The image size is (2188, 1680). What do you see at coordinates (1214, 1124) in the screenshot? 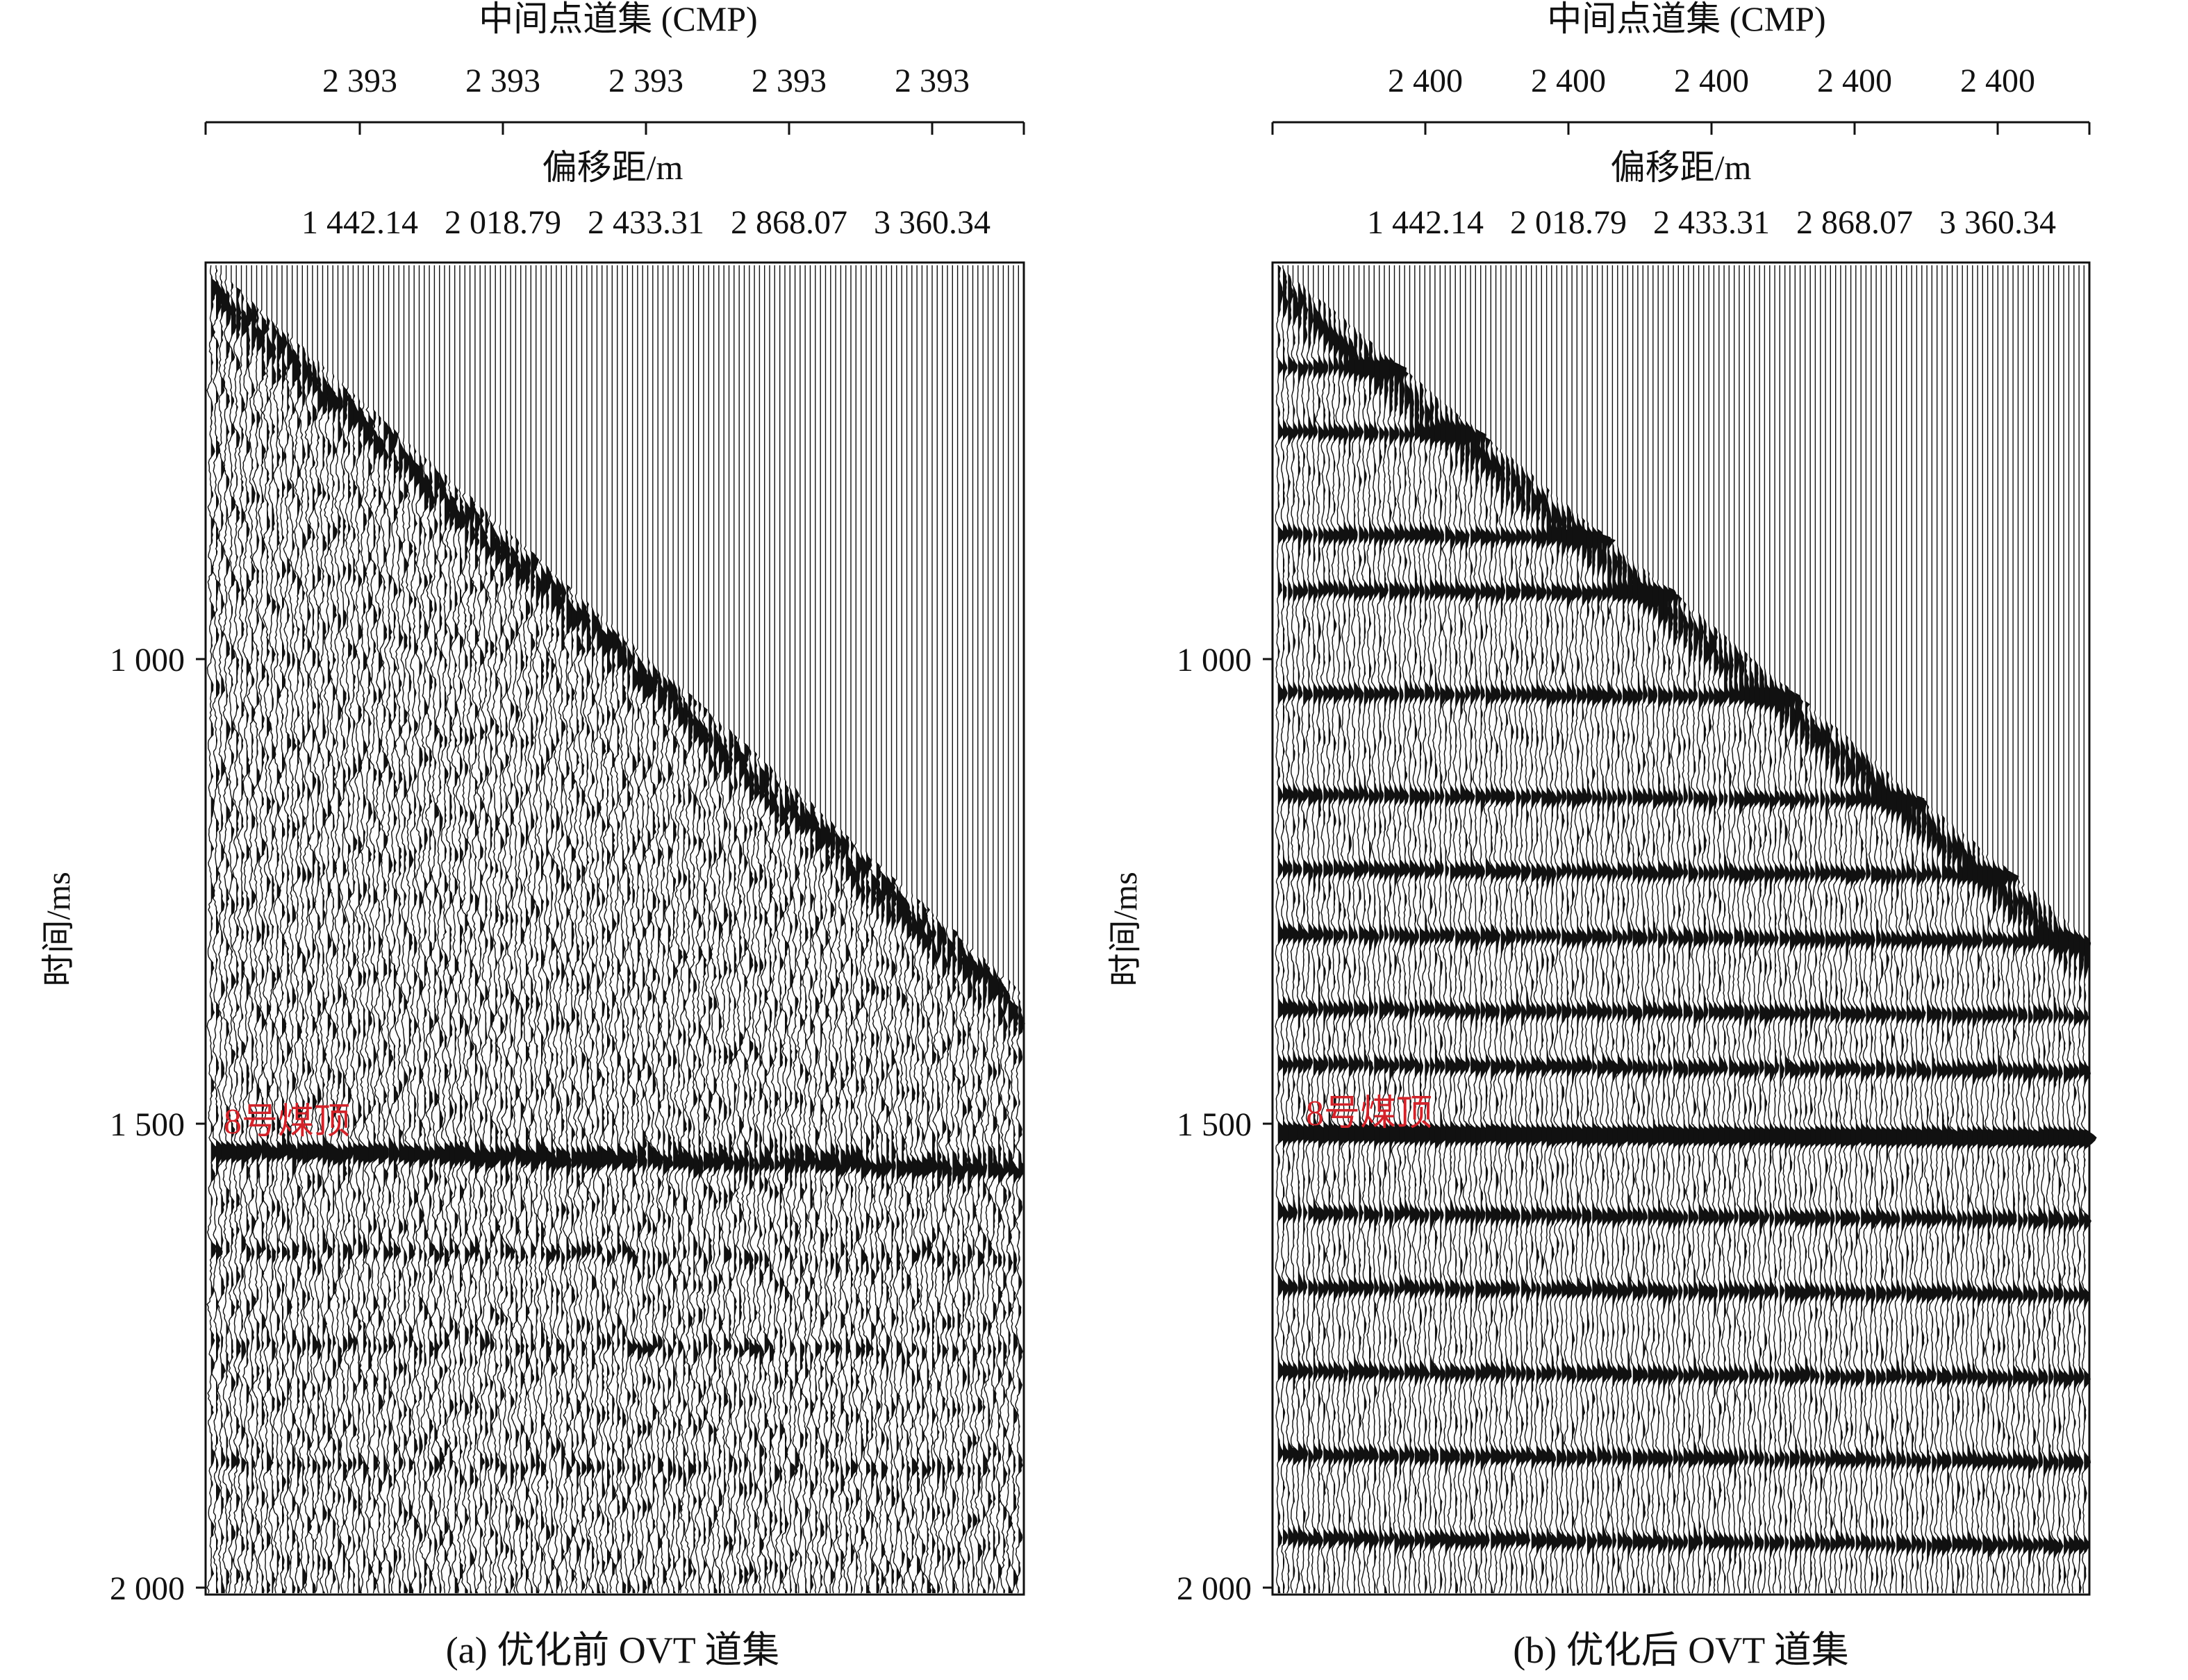
I see `panel-b-time-tick-label: 1 500` at bounding box center [1214, 1124].